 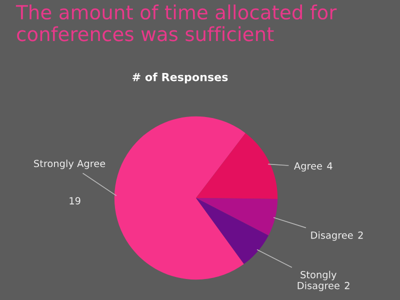 I want to click on slice-label: Agree, so click(x=308, y=167).